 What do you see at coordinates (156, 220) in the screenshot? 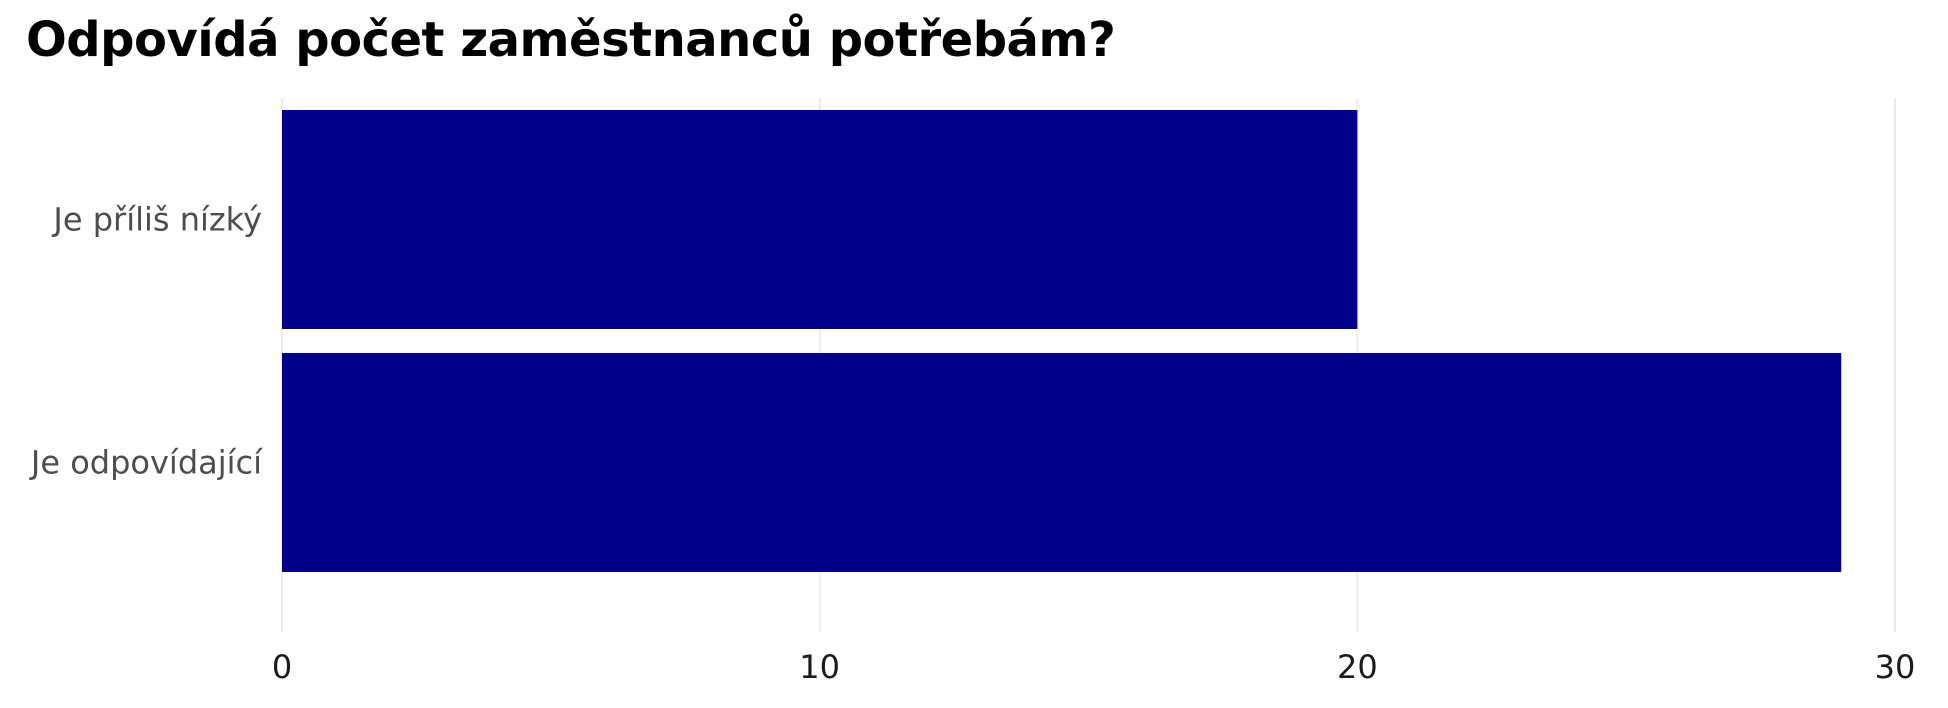
I see `category-label: Je příliš nízký` at bounding box center [156, 220].